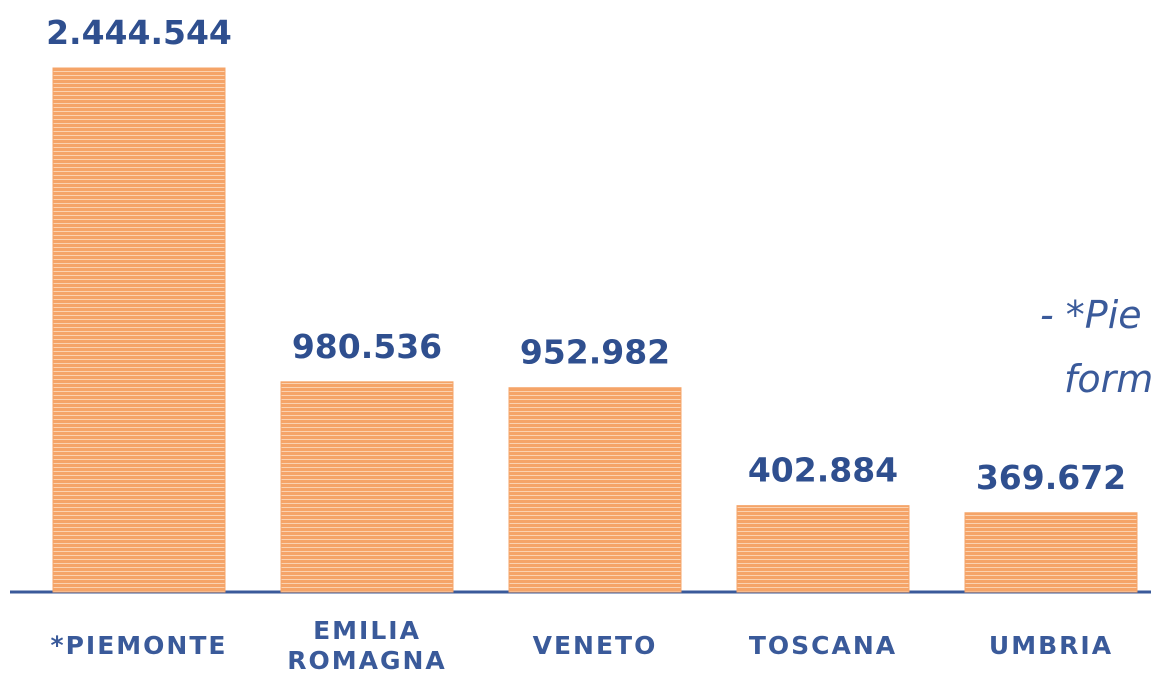 The width and height of the screenshot is (1151, 676). I want to click on category-label: EMILIA ROMAGNA, so click(367, 645).